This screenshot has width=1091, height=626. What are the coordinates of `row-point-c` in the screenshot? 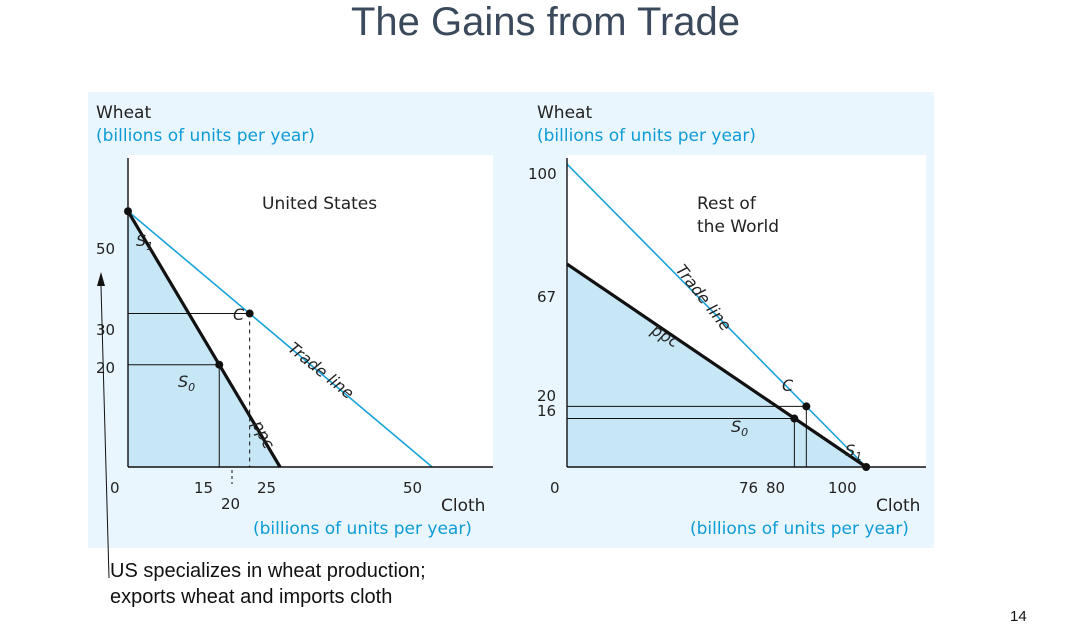 It's located at (806, 406).